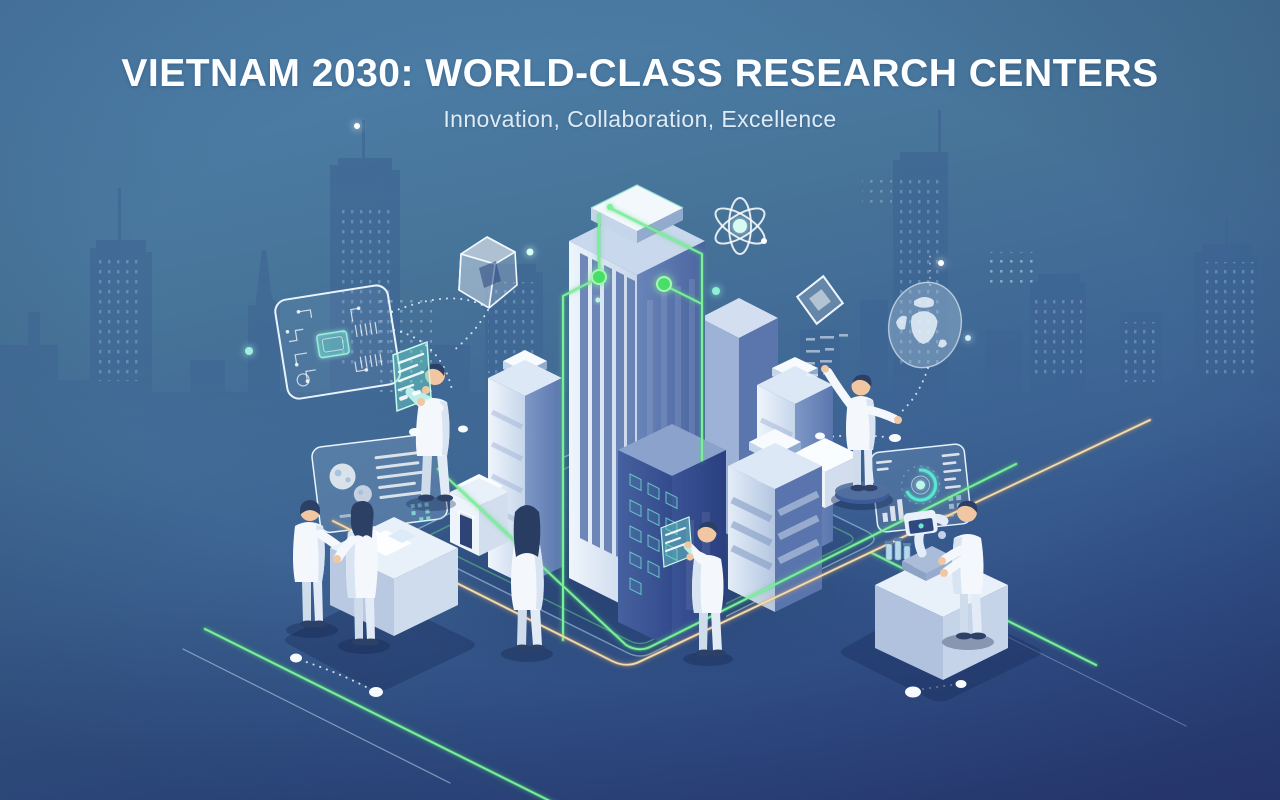 The image size is (1280, 800). What do you see at coordinates (827, 355) in the screenshot?
I see `holo-data-rows` at bounding box center [827, 355].